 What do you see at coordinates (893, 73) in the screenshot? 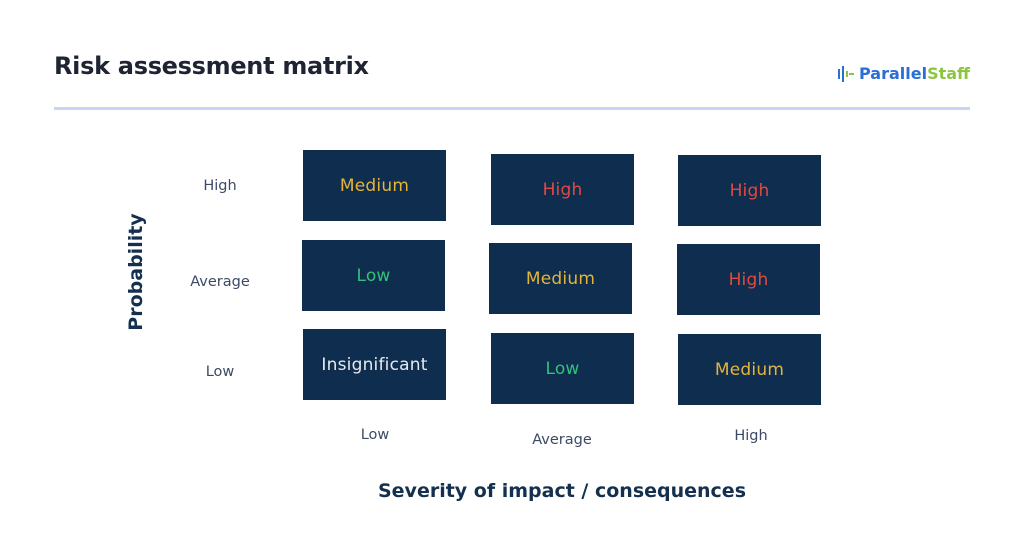
I see `logo-text-parallel: Parallel` at bounding box center [893, 73].